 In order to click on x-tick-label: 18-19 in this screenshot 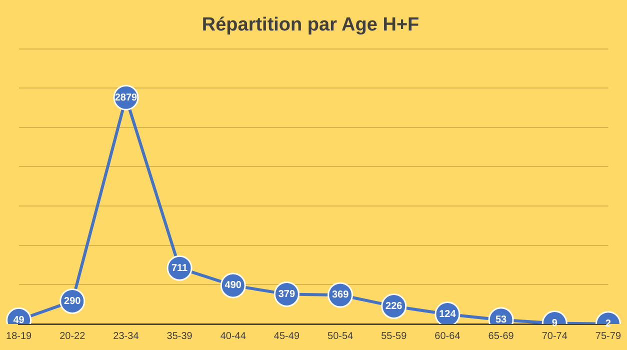, I will do `click(19, 336)`.